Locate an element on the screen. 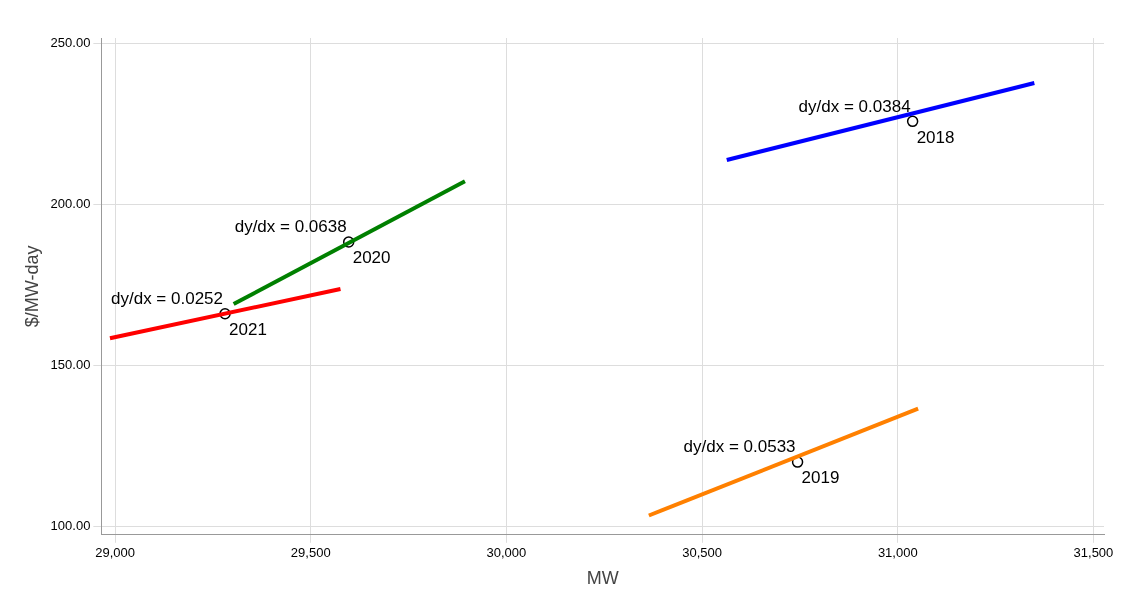 The height and width of the screenshot is (612, 1132). annotation: 2020 is located at coordinates (371, 258).